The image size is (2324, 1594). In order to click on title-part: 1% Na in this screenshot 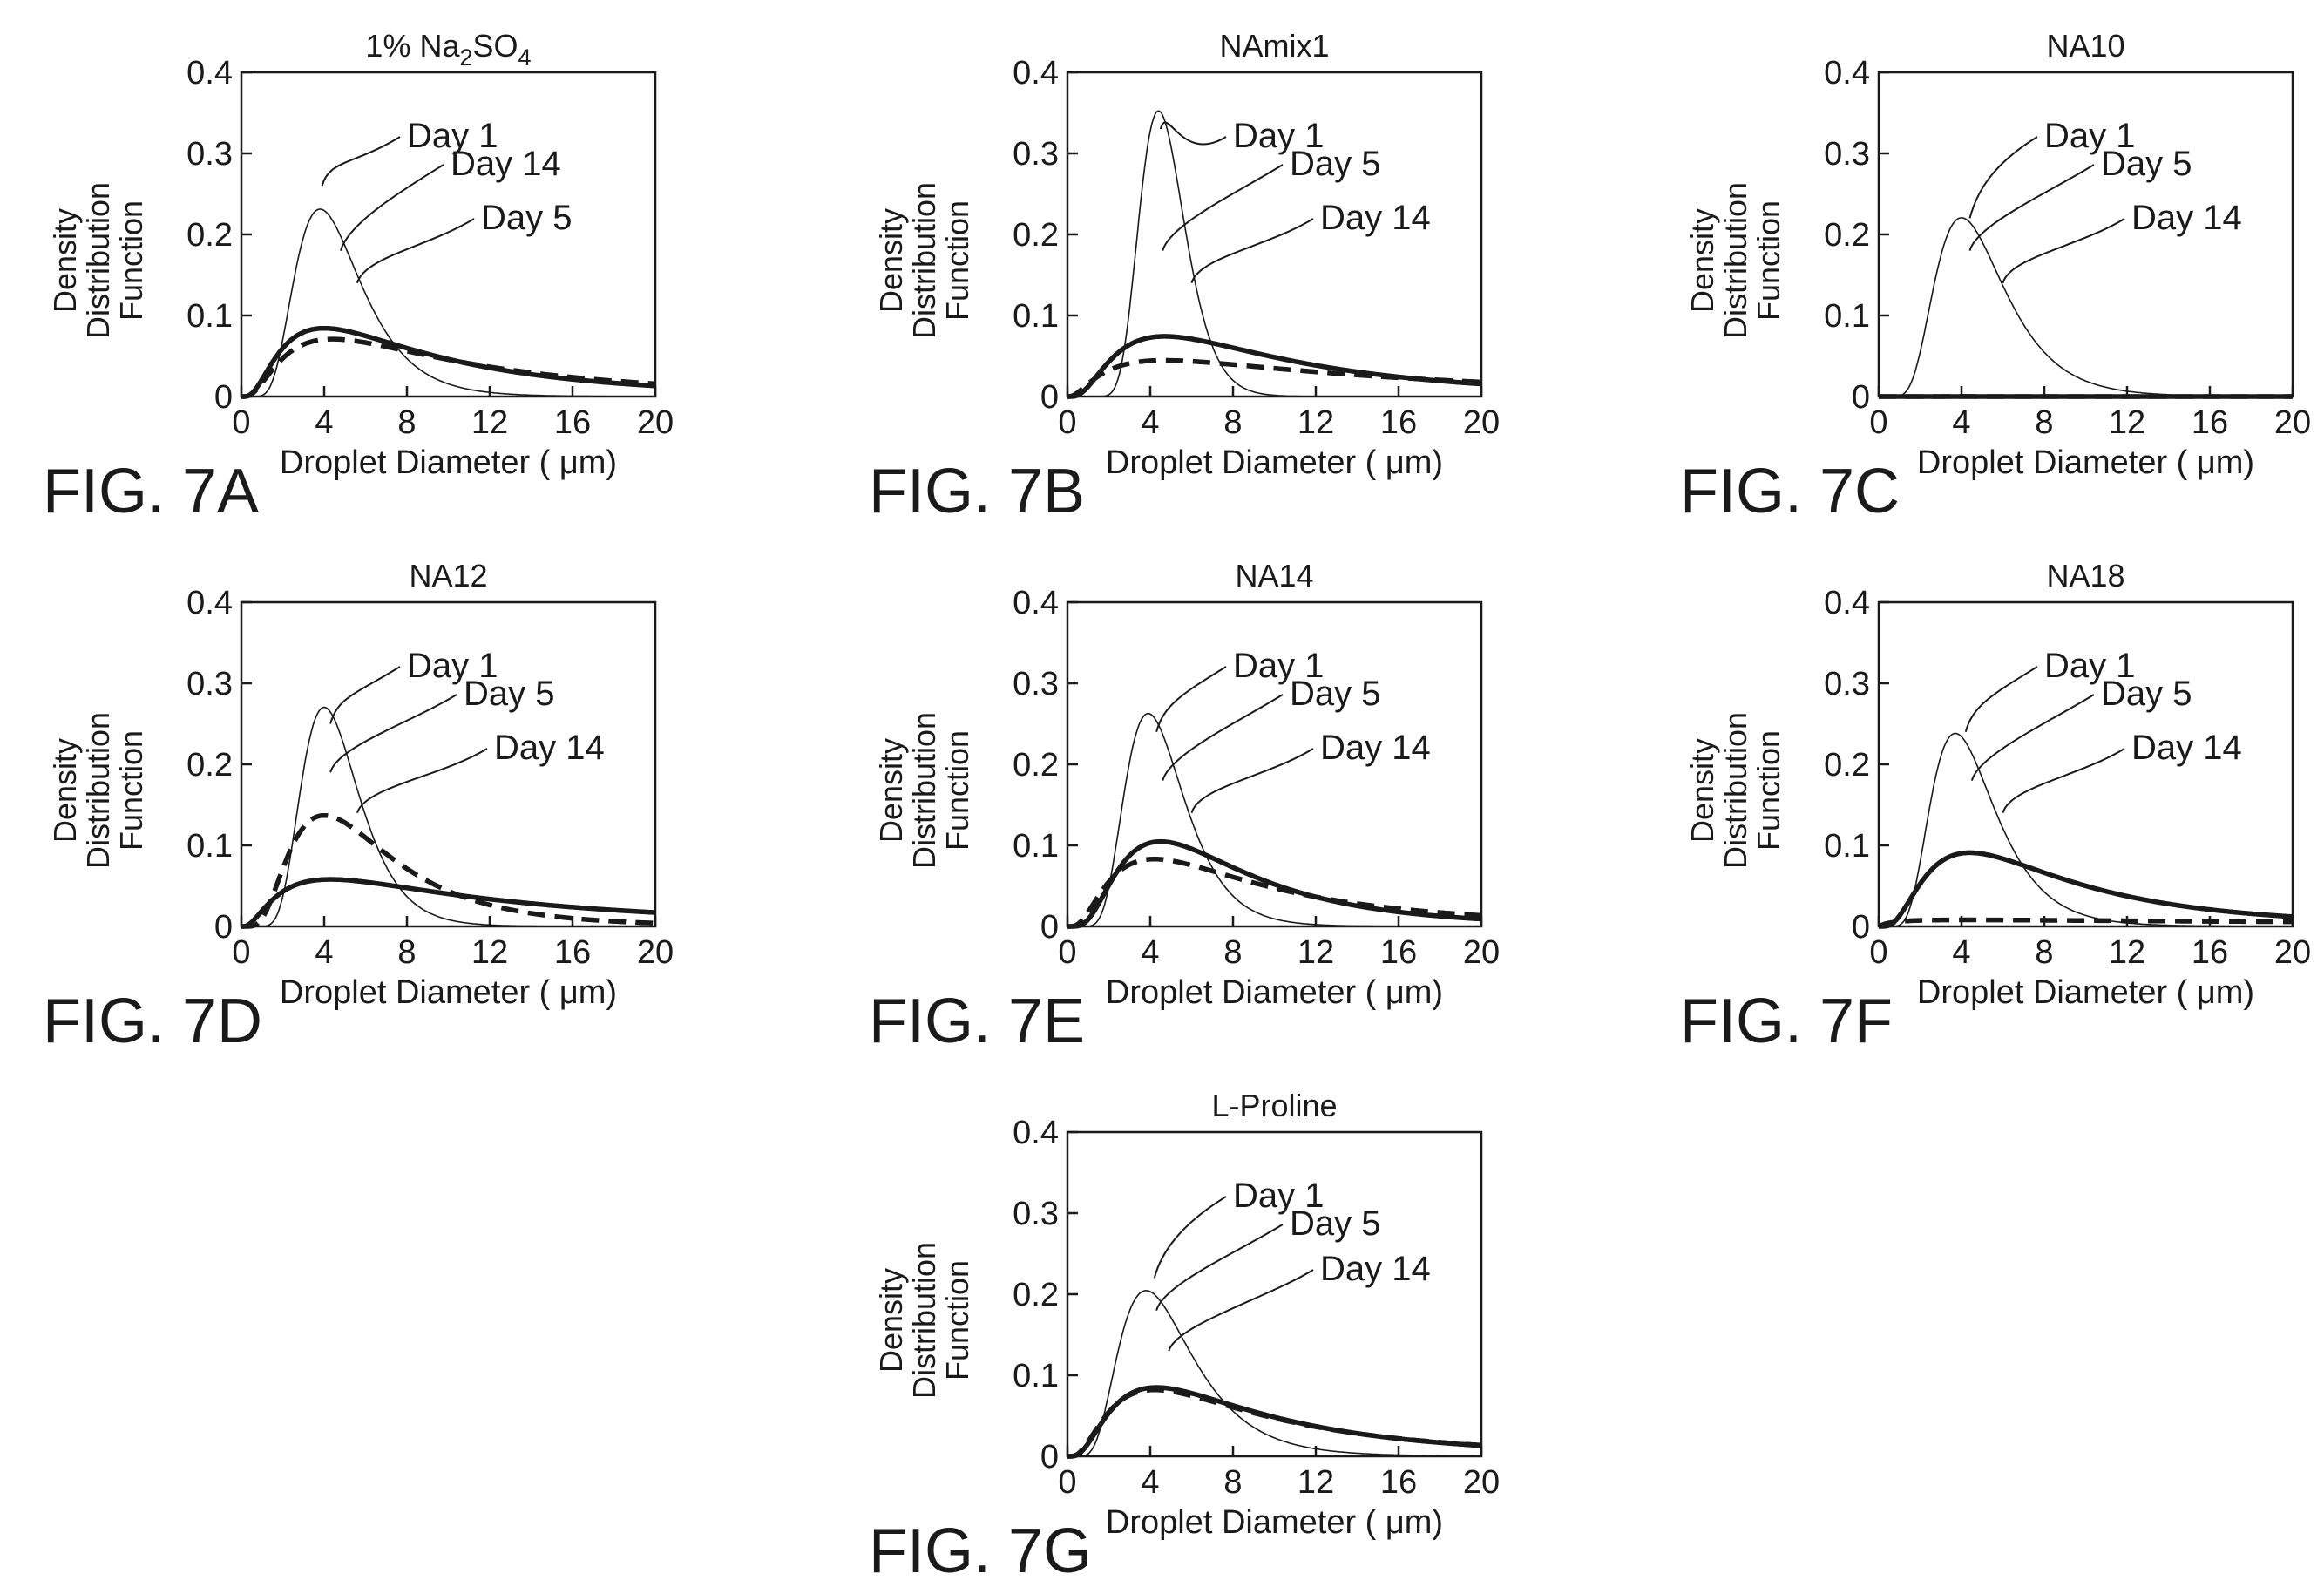, I will do `click(412, 46)`.